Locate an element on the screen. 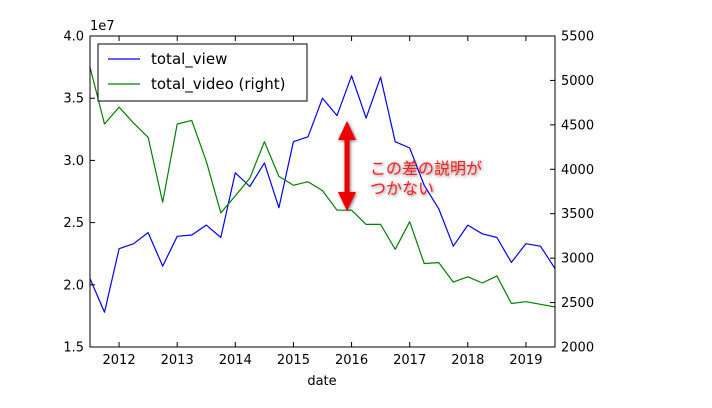  x-tick-label: 2018 is located at coordinates (467, 360).